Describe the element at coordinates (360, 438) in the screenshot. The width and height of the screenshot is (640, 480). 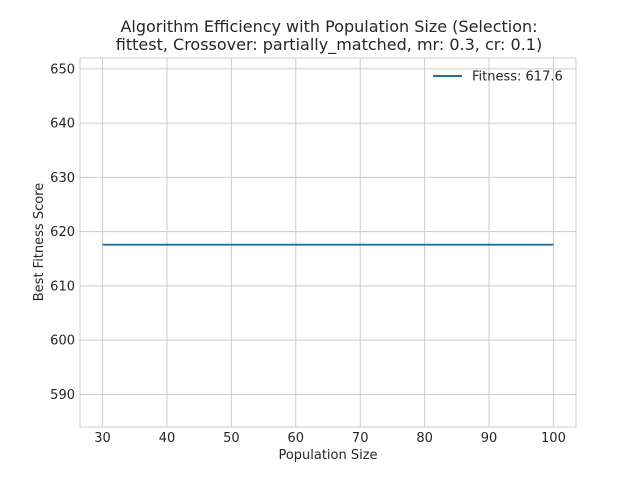
I see `x-tick-label: 70` at that location.